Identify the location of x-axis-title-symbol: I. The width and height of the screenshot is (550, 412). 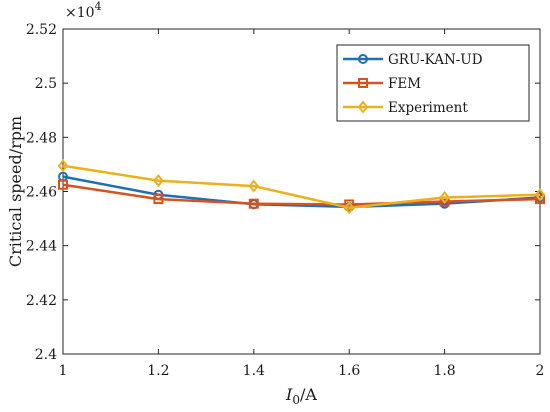
(289, 394).